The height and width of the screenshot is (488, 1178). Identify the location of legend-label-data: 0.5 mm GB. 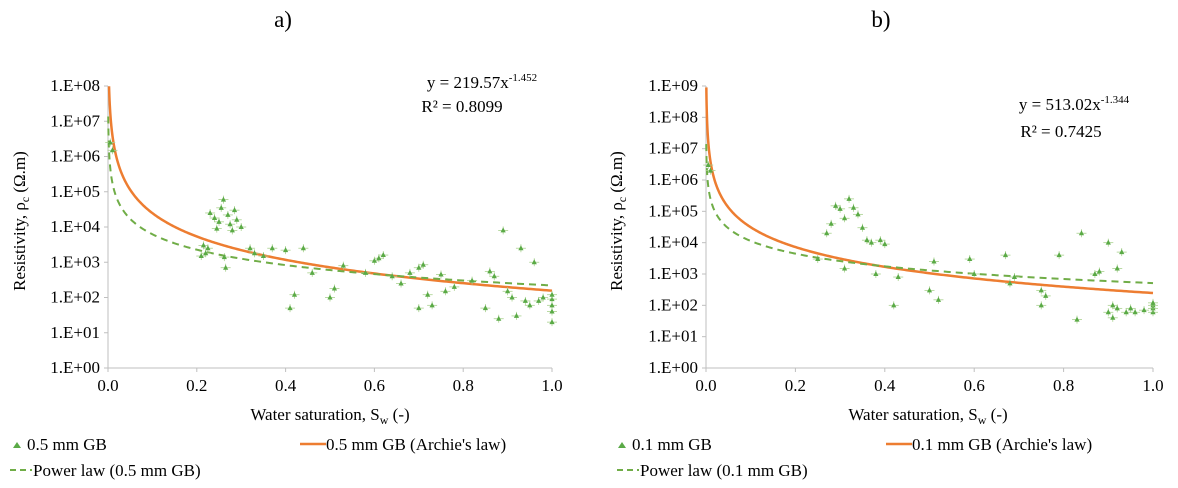
(67, 444).